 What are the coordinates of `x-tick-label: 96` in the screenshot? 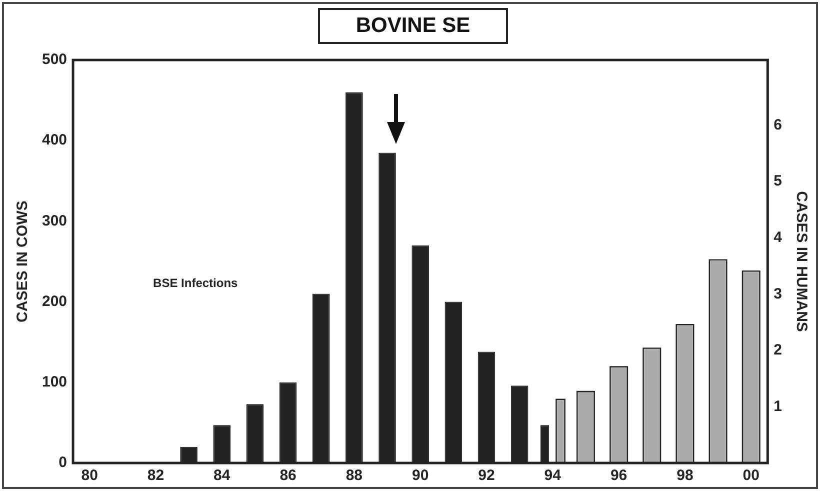 It's located at (619, 475).